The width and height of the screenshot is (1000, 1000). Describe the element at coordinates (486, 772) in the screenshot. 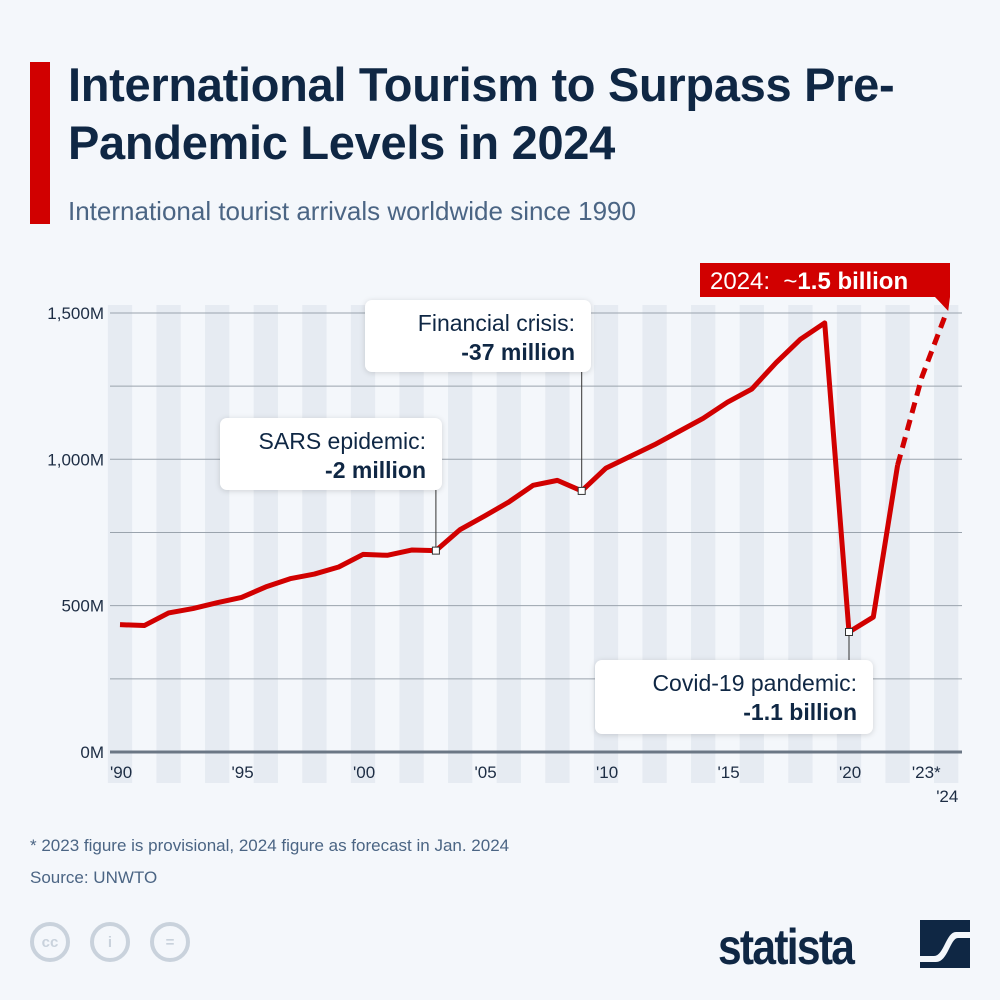

I see `x-tick-label: '05` at that location.